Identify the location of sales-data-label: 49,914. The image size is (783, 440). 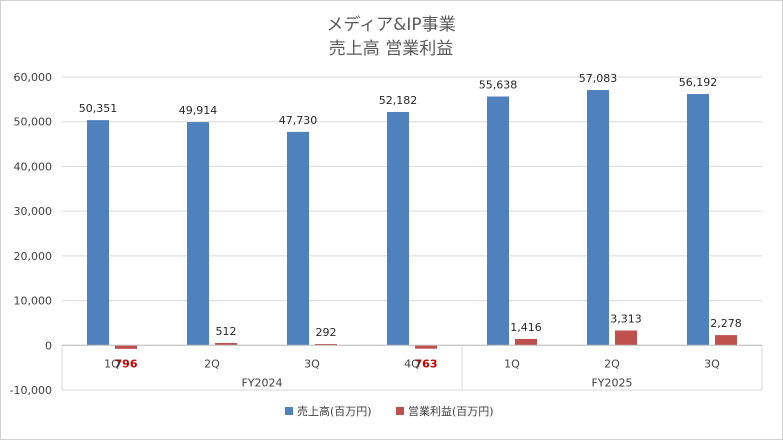
(198, 110).